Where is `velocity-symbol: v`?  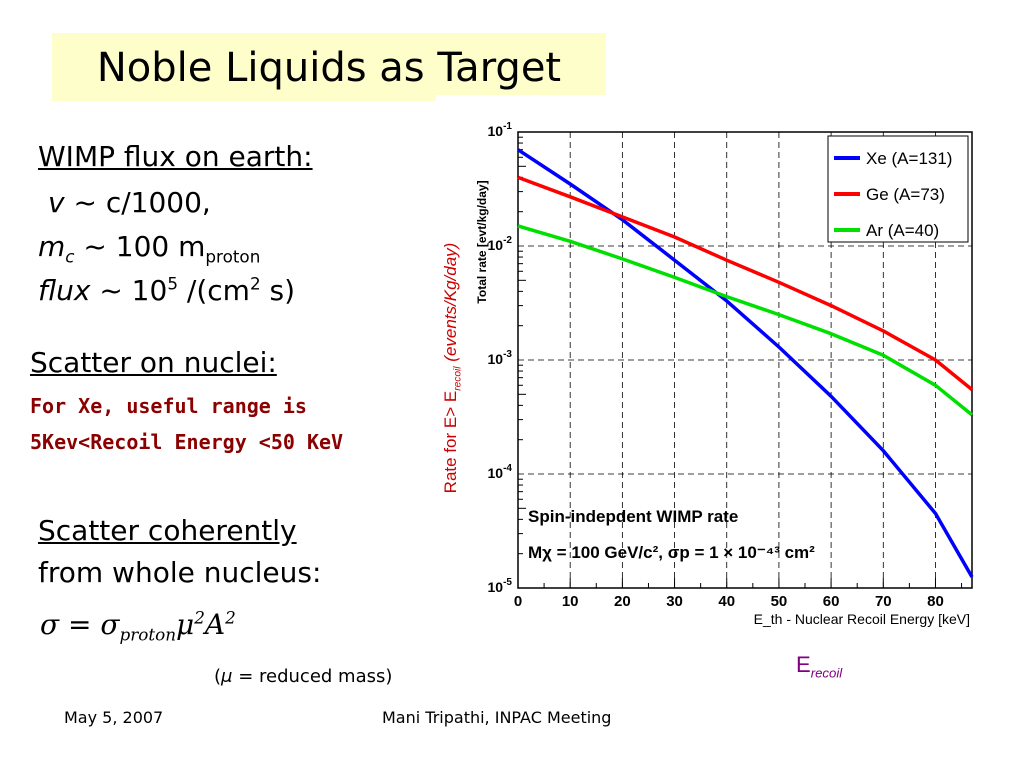 velocity-symbol: v is located at coordinates (56, 202).